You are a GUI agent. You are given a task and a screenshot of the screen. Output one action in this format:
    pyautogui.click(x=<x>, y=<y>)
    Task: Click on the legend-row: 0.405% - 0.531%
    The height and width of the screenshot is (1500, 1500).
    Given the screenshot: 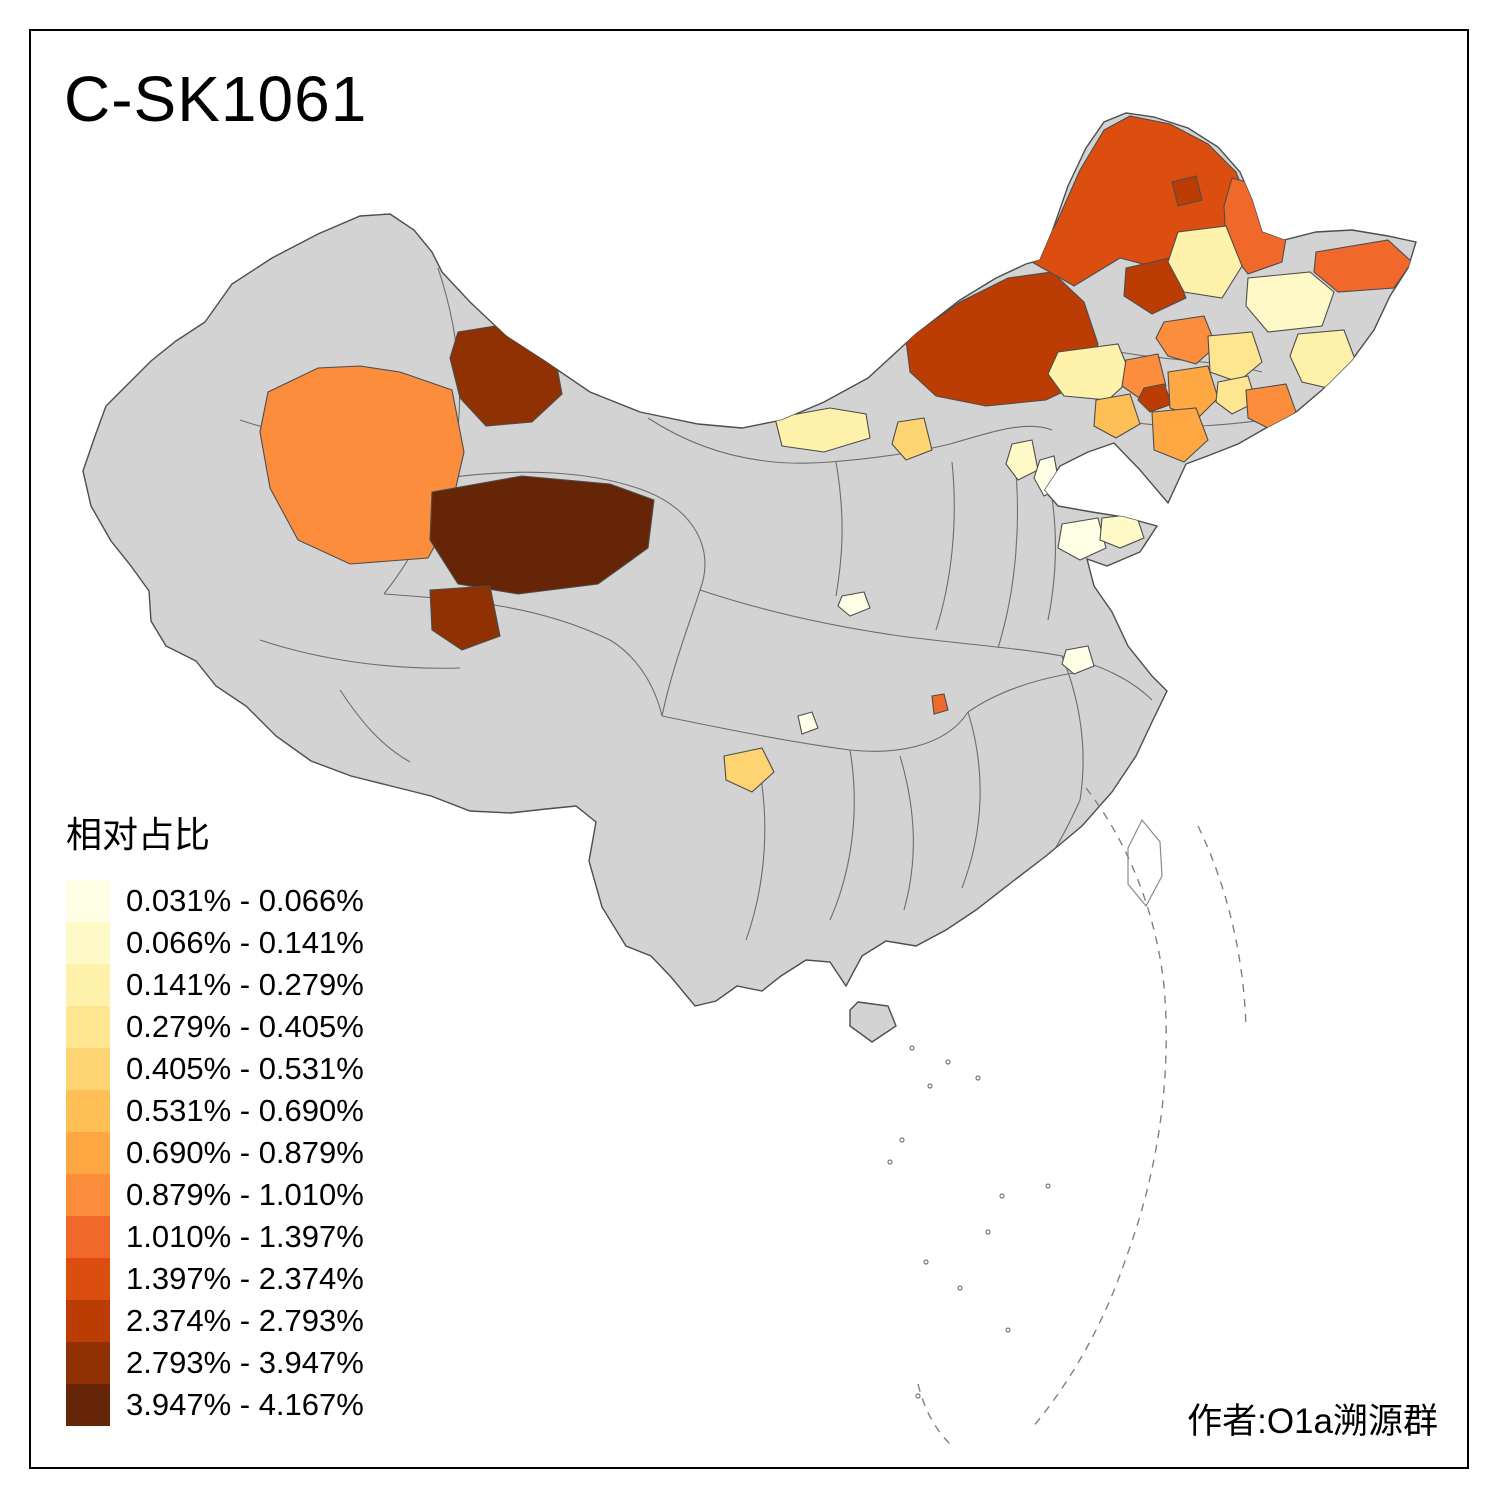 What is the action you would take?
    pyautogui.click(x=215, y=1069)
    